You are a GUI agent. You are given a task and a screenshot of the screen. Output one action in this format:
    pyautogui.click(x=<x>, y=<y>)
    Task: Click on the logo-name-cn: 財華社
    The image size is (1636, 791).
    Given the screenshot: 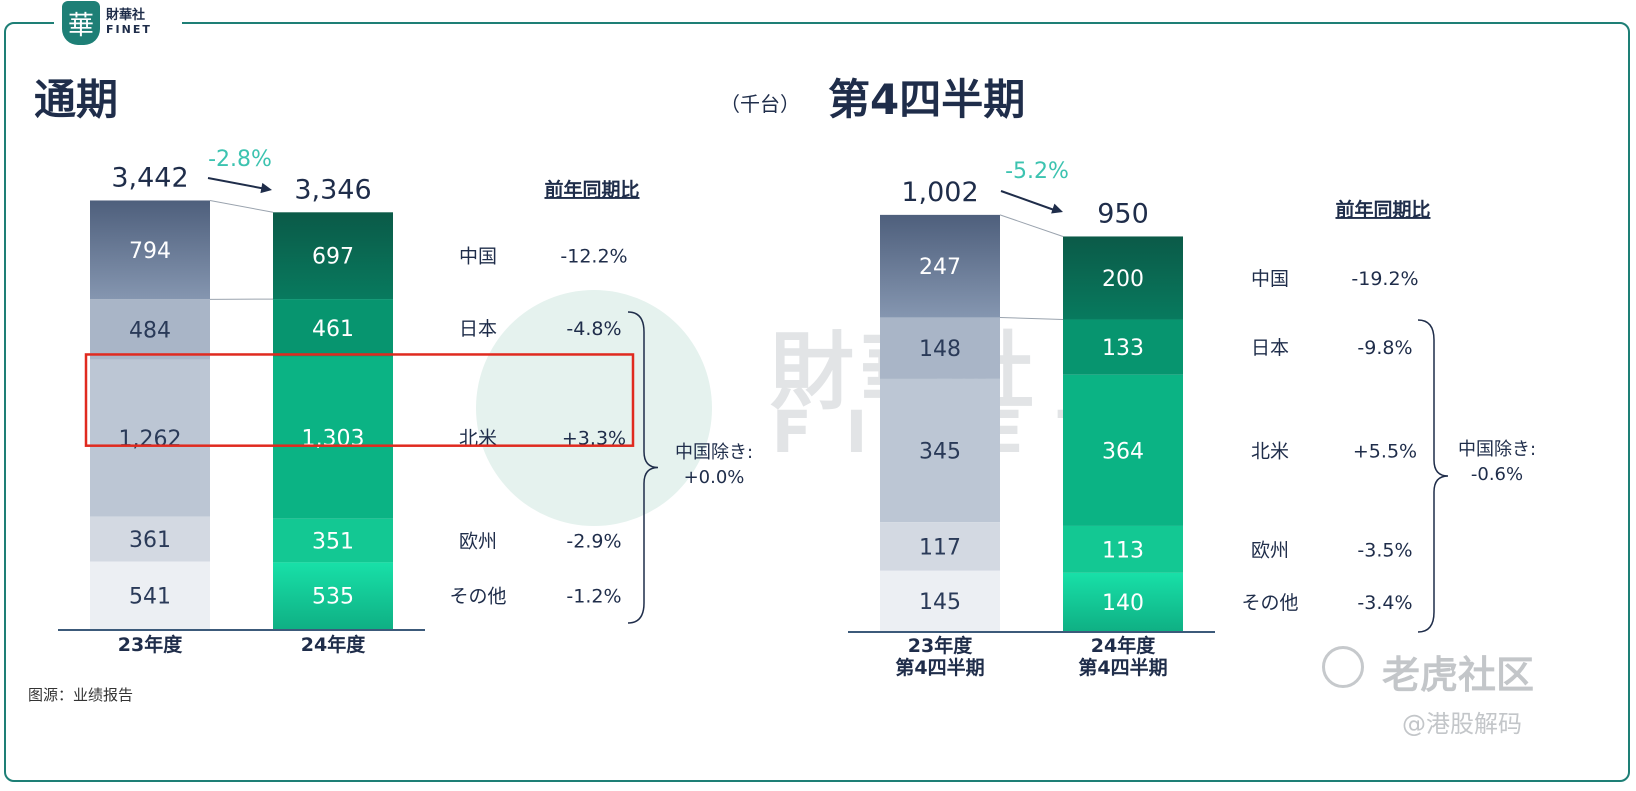 What is the action you would take?
    pyautogui.click(x=126, y=15)
    